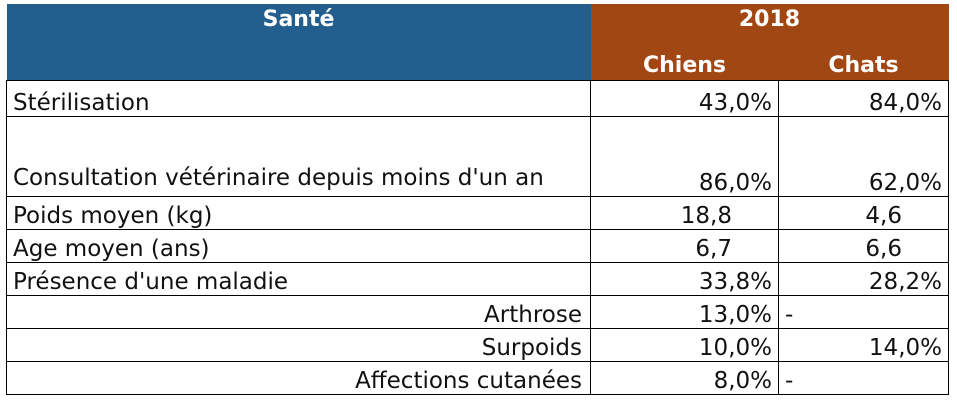 This screenshot has width=957, height=419. I want to click on row-label-surpoids: Surpoids, so click(298, 345).